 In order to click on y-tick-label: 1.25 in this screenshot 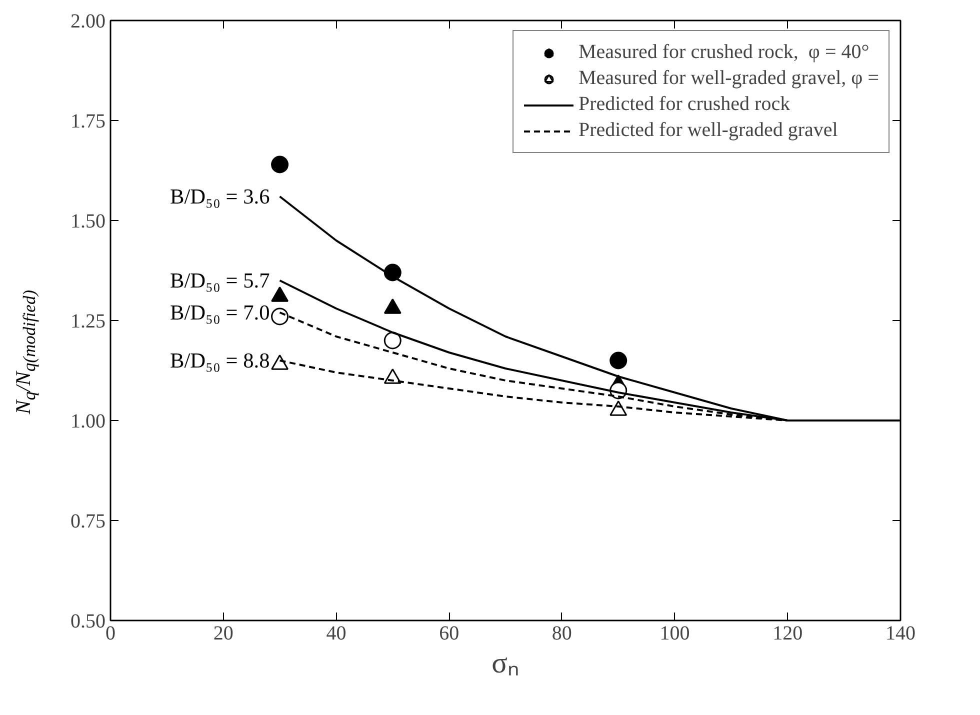, I will do `click(88, 321)`.